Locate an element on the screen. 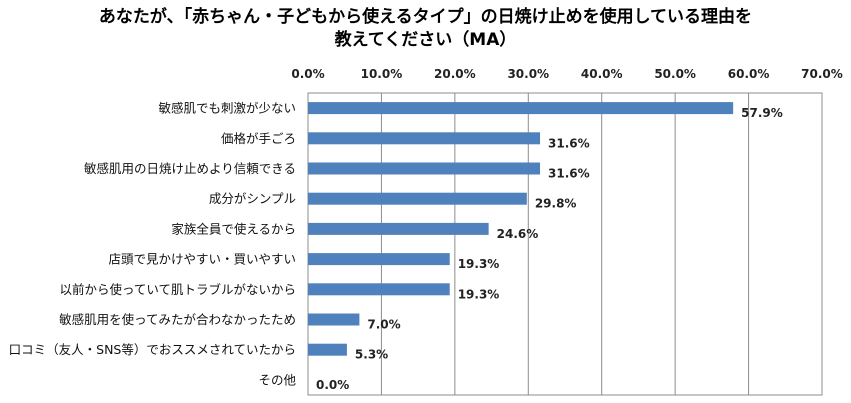  category-label: 価格が手ごろ is located at coordinates (258, 138).